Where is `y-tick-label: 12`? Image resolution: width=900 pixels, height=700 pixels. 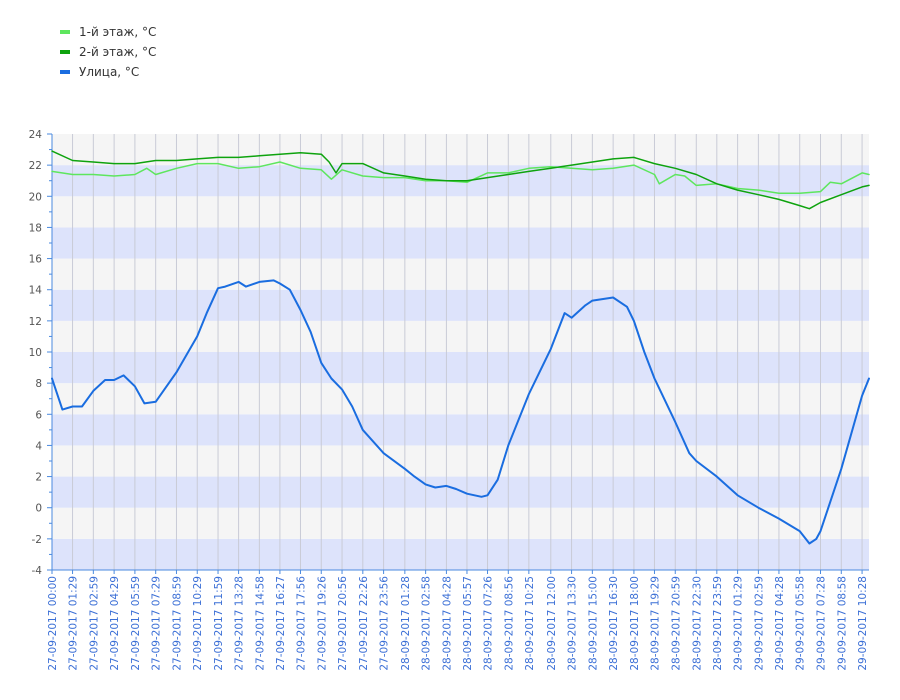
y-tick-label: 12 is located at coordinates (35, 322).